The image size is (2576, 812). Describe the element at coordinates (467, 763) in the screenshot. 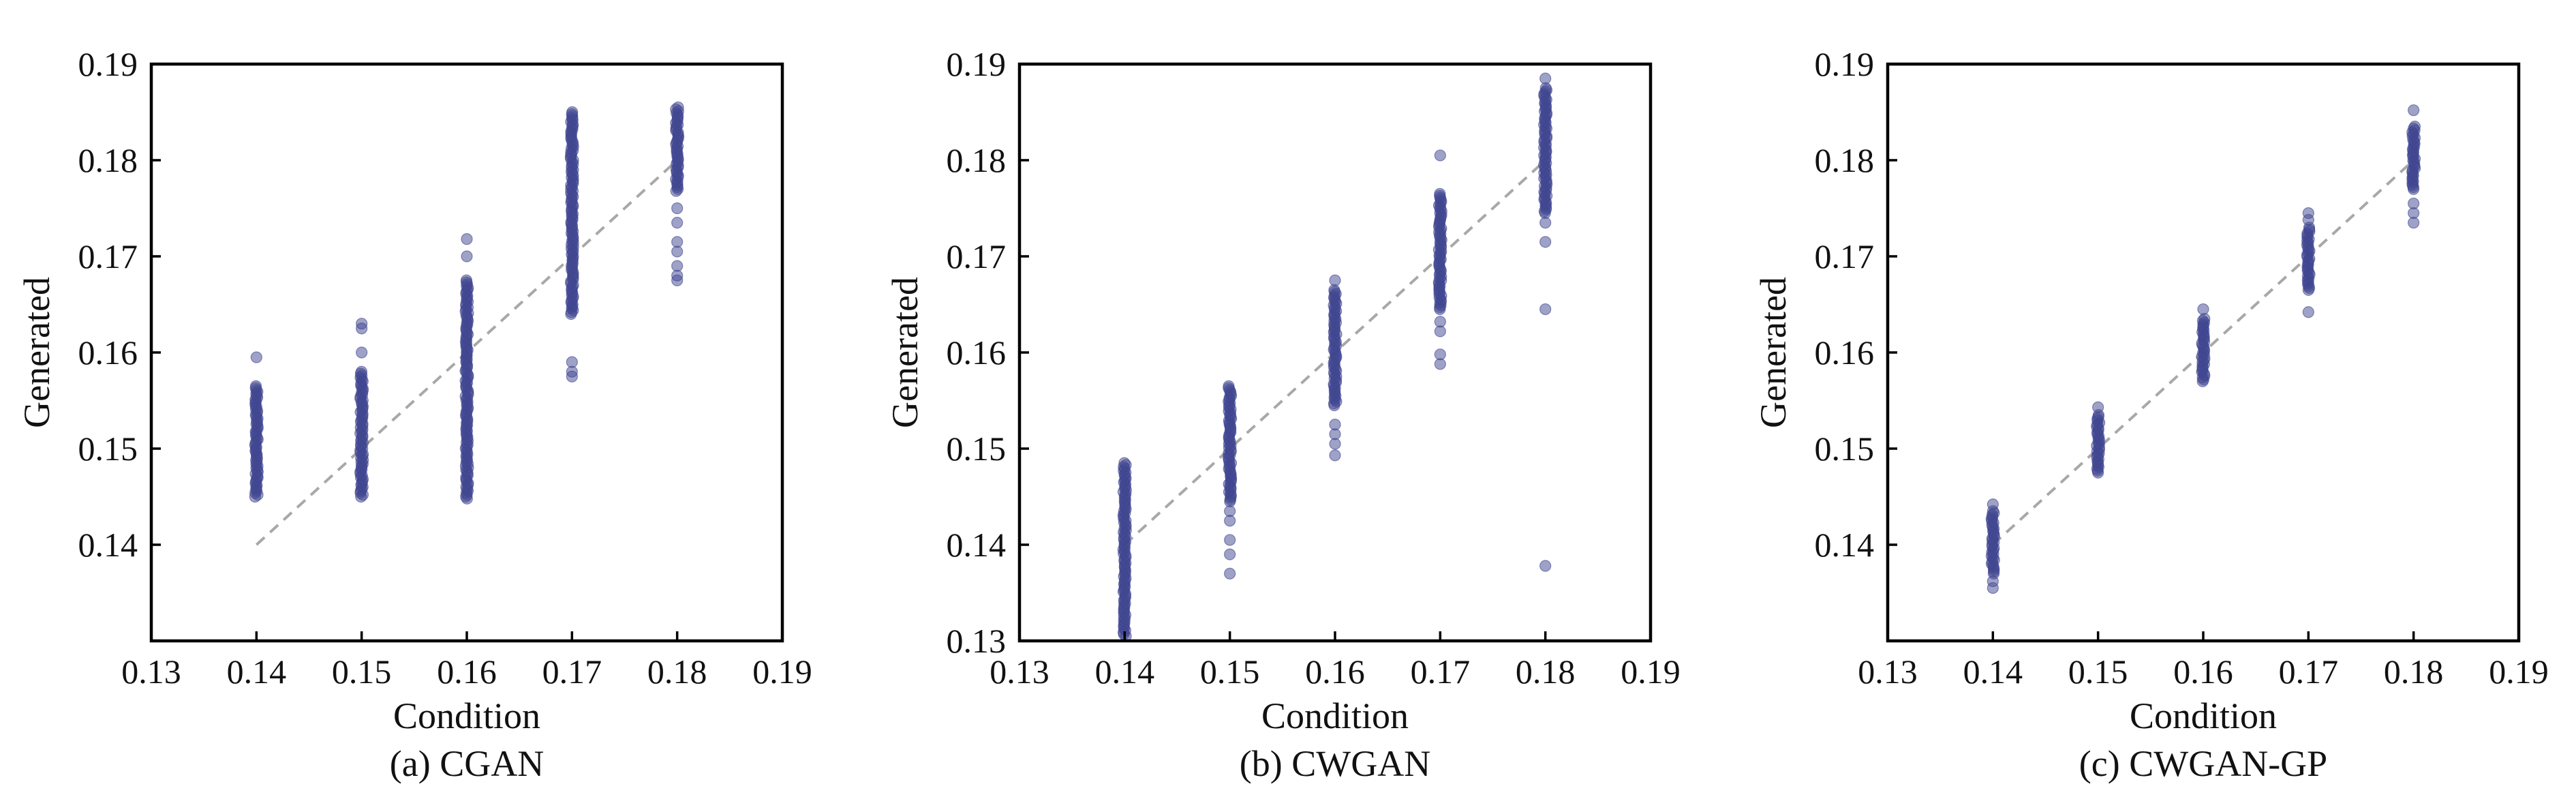

I see `panel-caption: (a) CGAN` at that location.